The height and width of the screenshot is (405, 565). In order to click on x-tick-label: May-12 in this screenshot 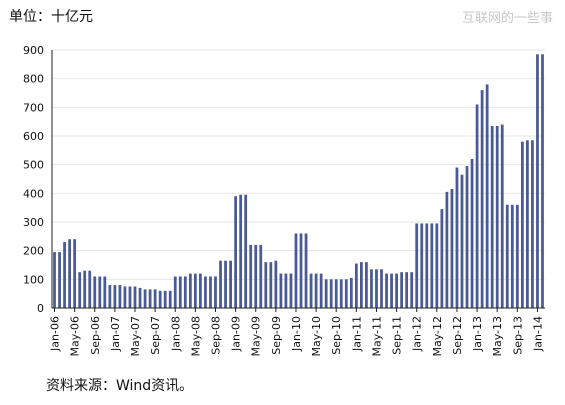, I will do `click(437, 336)`.